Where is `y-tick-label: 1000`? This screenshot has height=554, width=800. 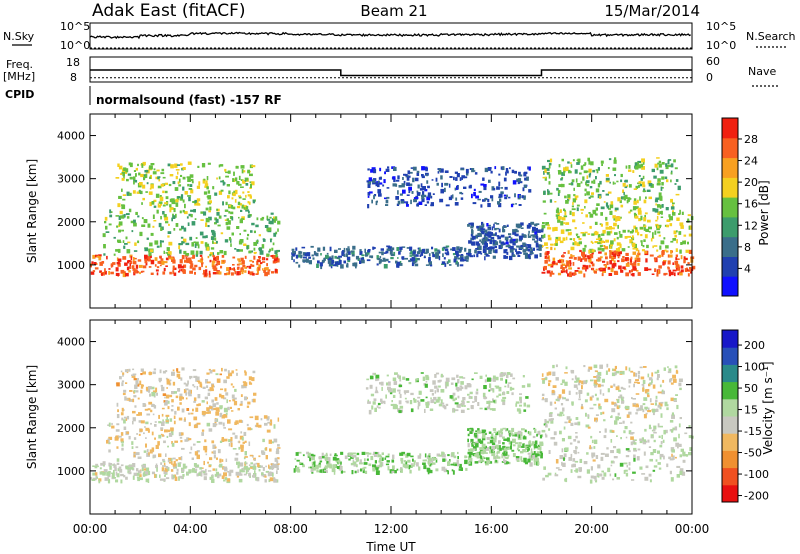 y-tick-label: 1000 is located at coordinates (71, 471).